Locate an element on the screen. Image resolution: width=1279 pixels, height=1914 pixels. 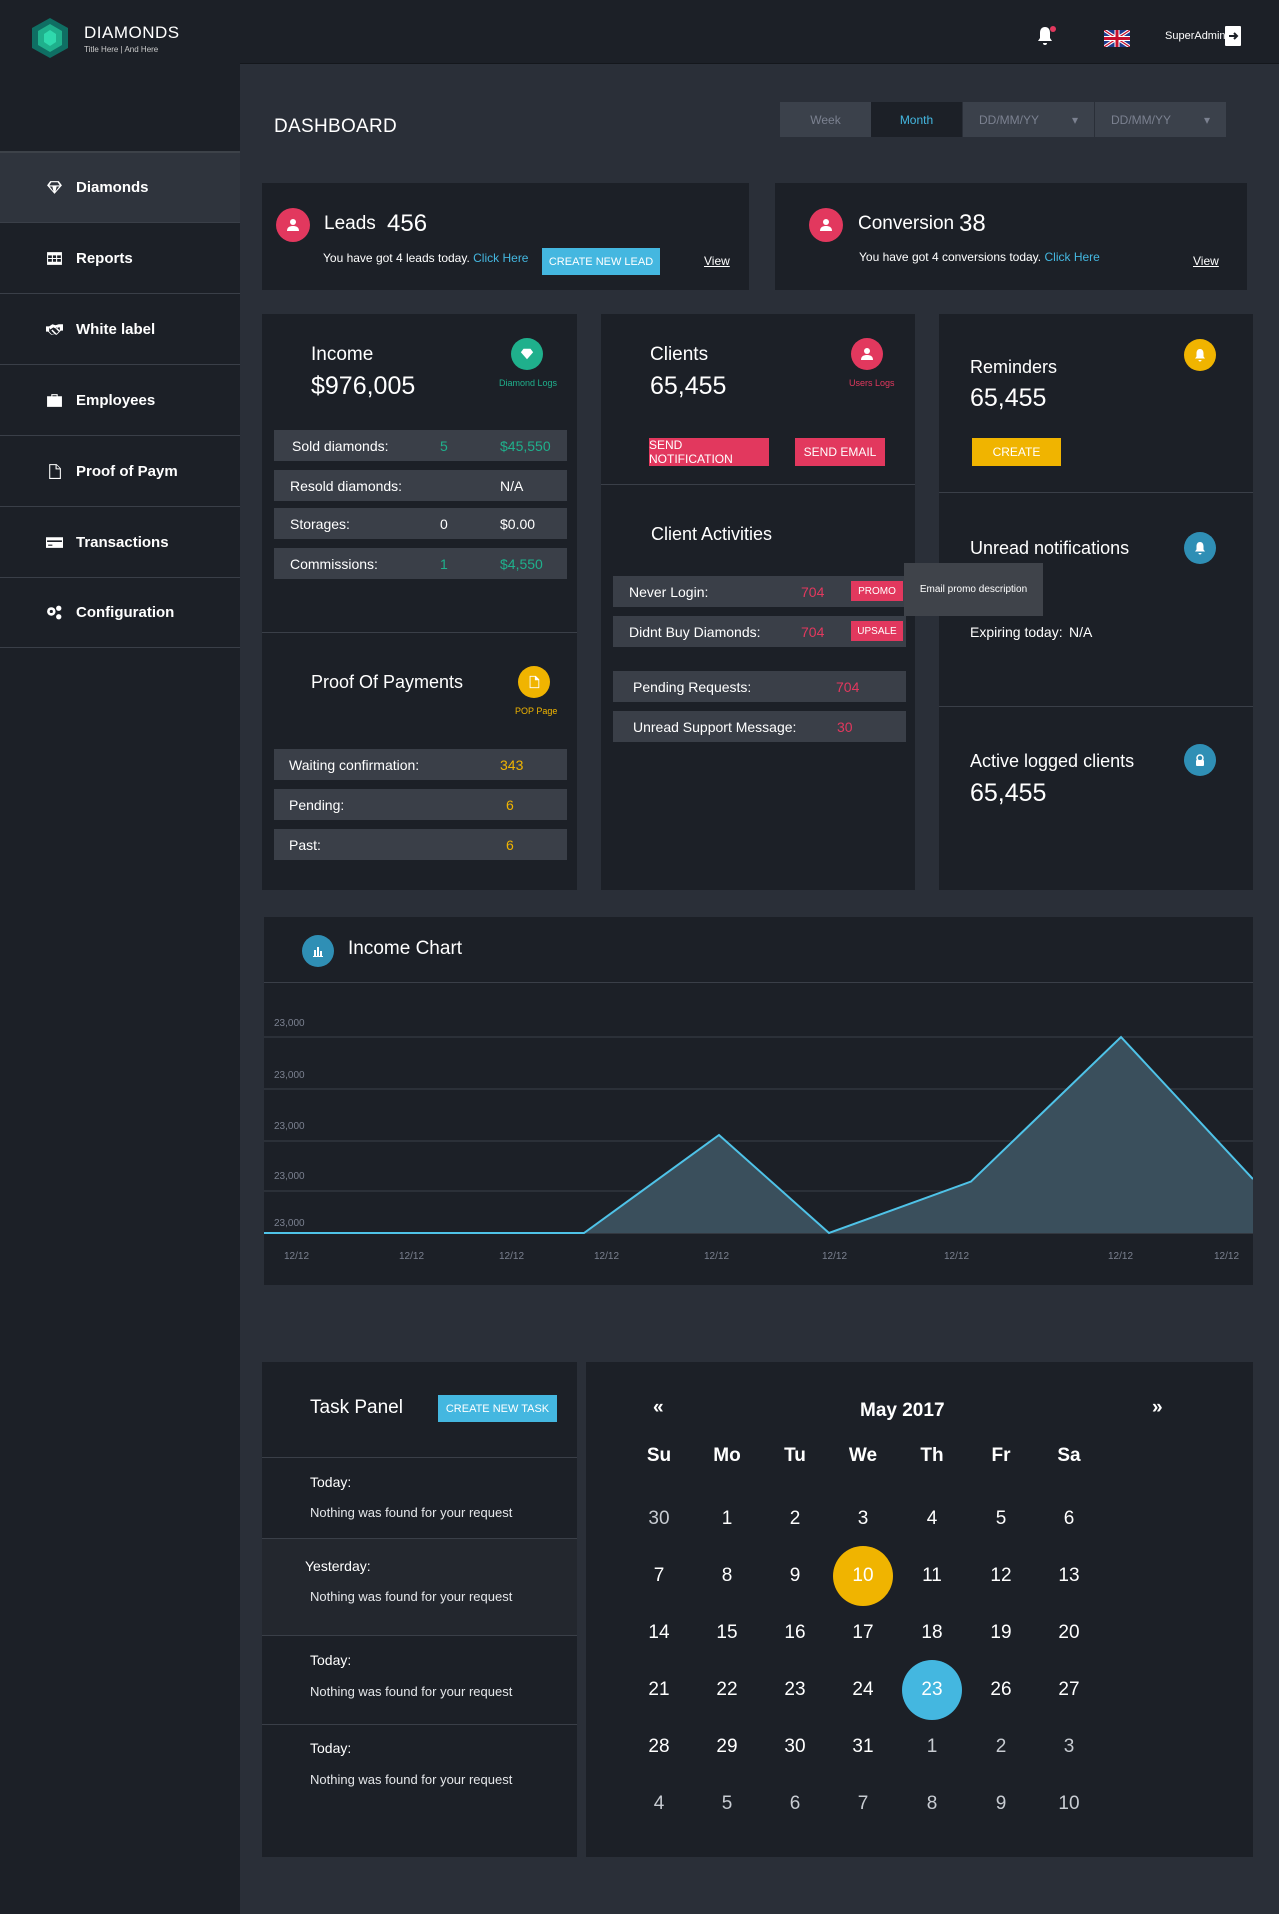
calendar-day: 15 is located at coordinates (727, 1632).